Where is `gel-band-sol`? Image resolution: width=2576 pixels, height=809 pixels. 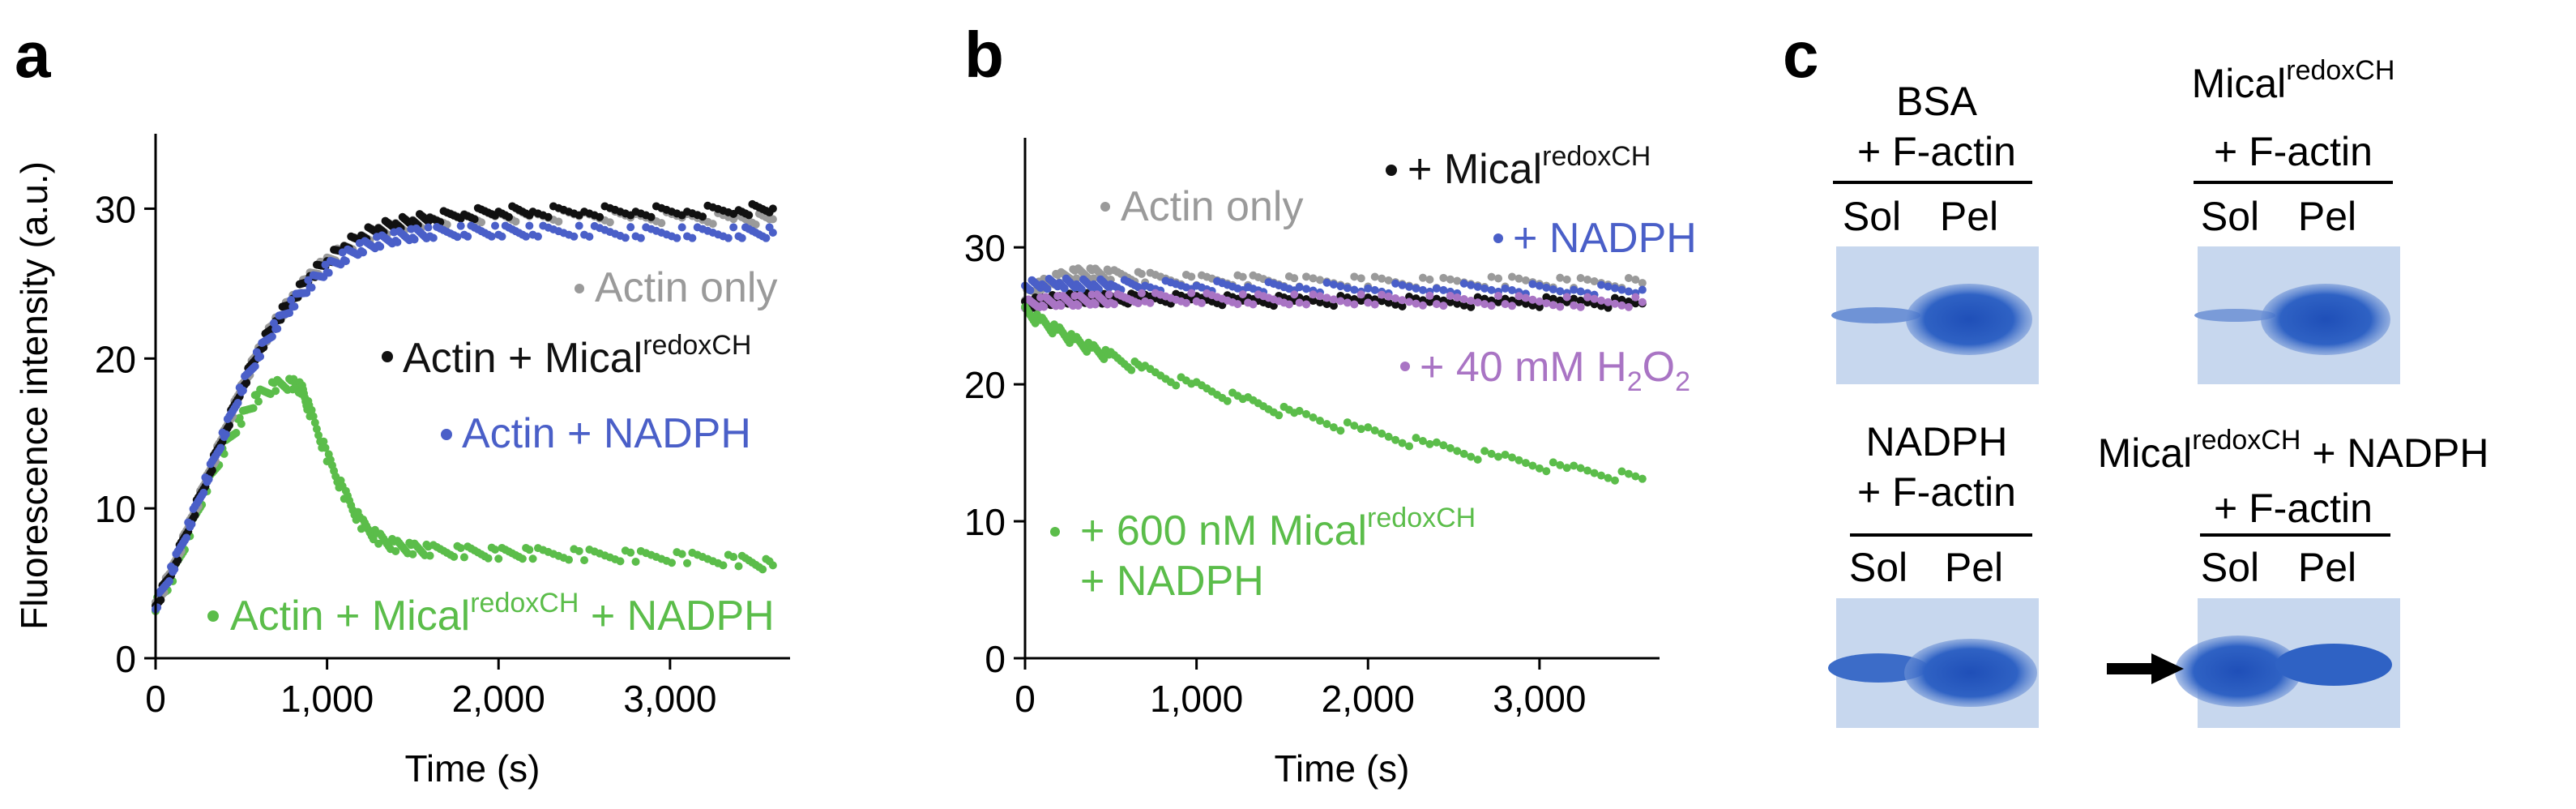
gel-band-sol is located at coordinates (2238, 671).